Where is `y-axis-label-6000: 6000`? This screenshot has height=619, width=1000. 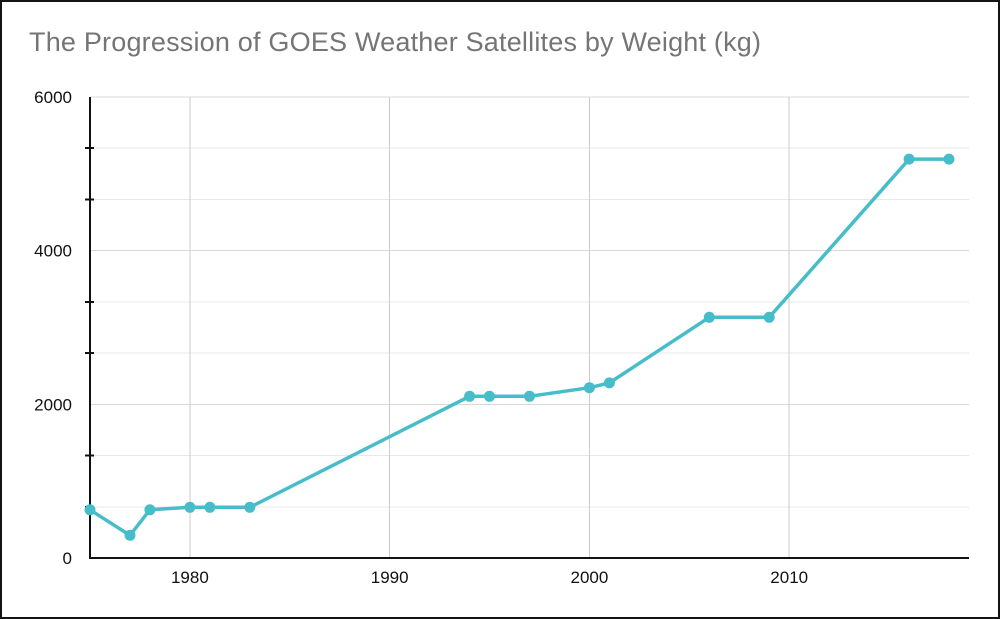
y-axis-label-6000: 6000 is located at coordinates (53, 97).